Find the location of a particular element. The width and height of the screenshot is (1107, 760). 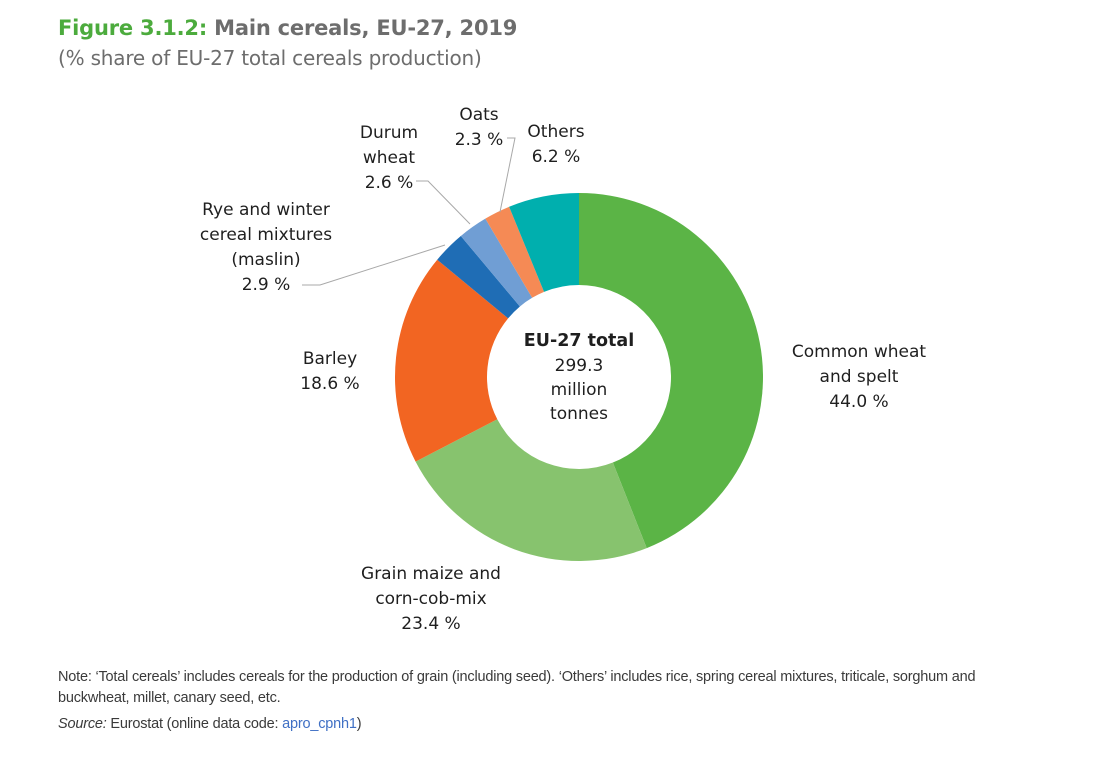

source-data-code-link: apro_cpnh1 is located at coordinates (319, 724).